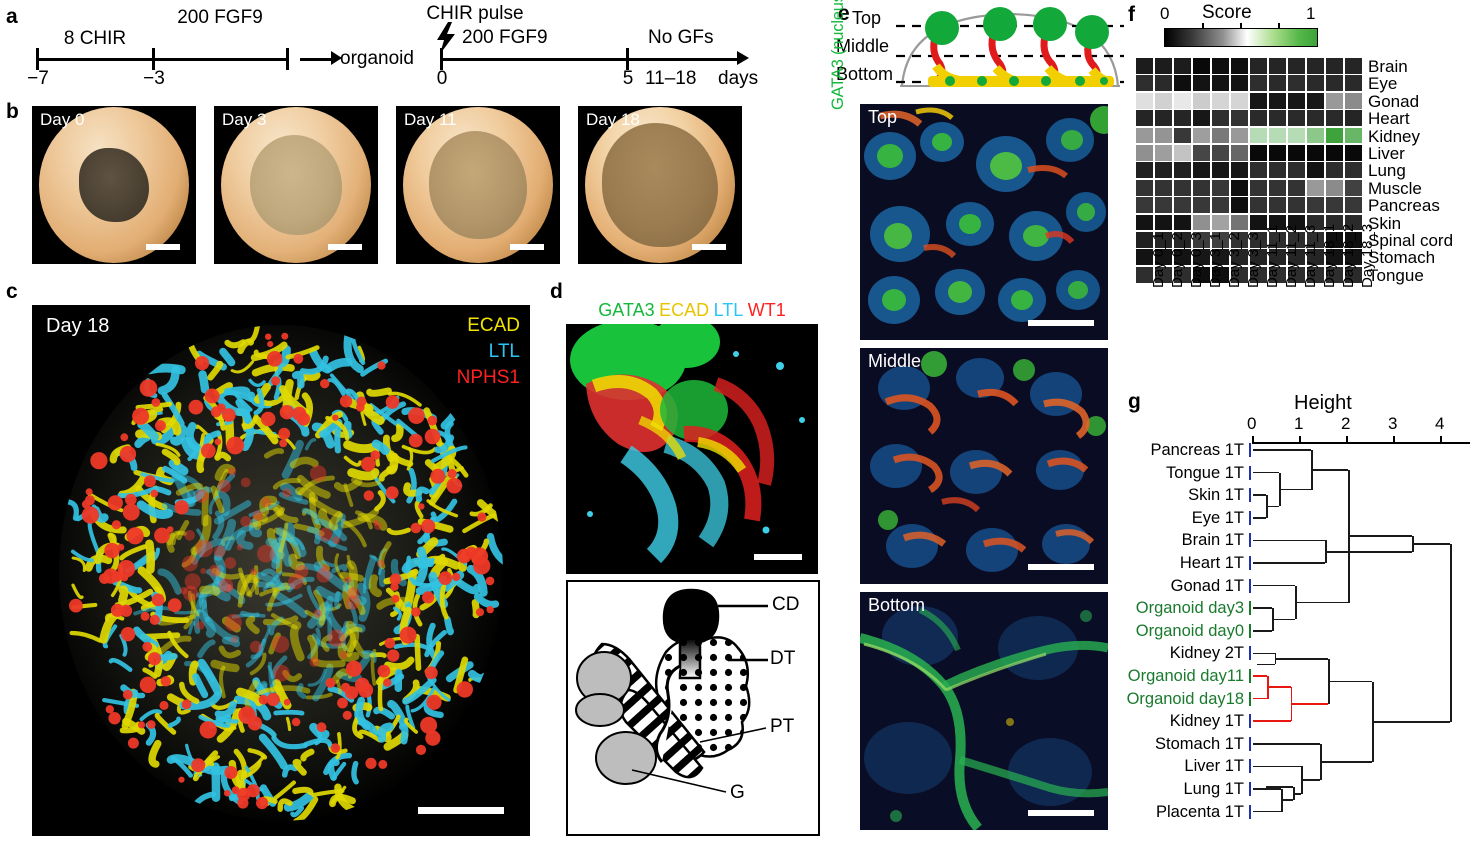 This screenshot has width=1472, height=842. Describe the element at coordinates (1215, 260) in the screenshot. I see `heatmap-col-label: Day 3_1` at that location.